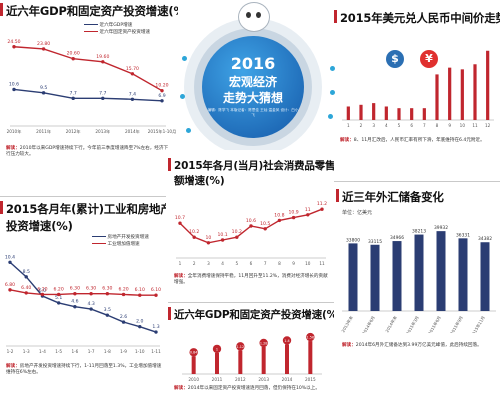 This screenshot has height=415, width=500. I want to click on x-tick-label: 2015年11月, so click(477, 324).